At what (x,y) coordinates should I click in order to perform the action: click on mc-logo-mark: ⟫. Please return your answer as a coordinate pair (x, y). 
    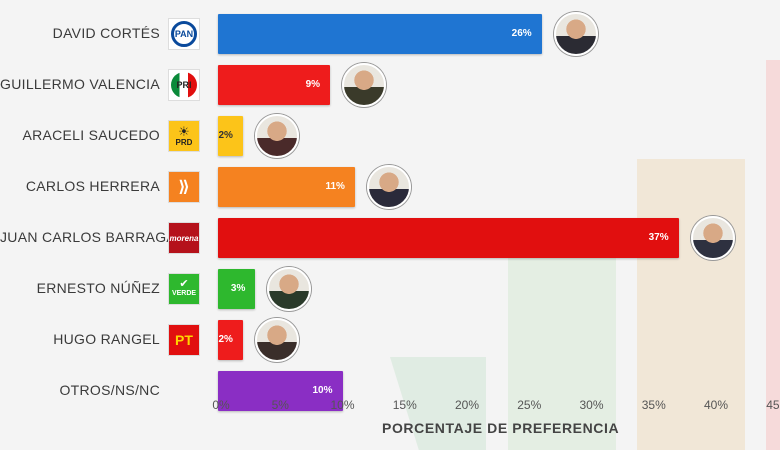
    Looking at the image, I should click on (184, 187).